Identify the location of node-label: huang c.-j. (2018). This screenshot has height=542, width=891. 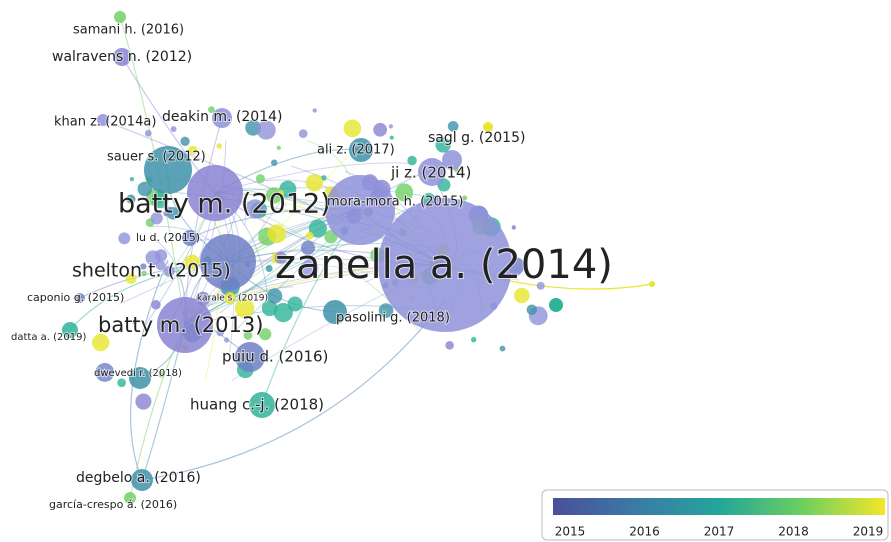
(257, 405).